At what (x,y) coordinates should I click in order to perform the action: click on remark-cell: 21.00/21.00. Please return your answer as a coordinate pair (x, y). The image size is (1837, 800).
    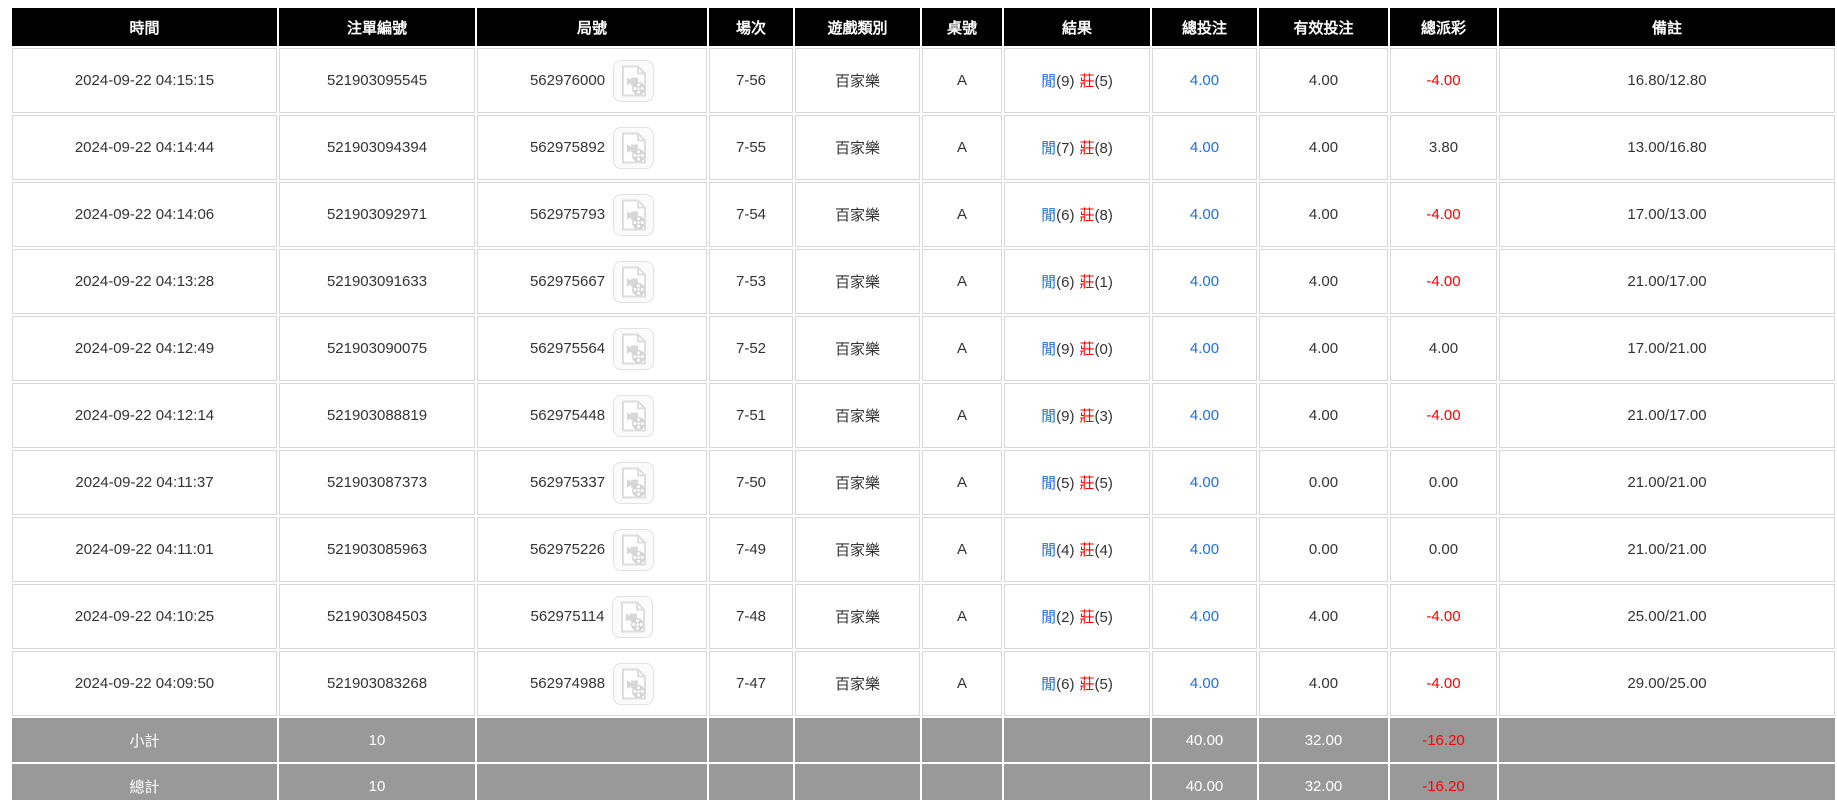
    Looking at the image, I should click on (1667, 482).